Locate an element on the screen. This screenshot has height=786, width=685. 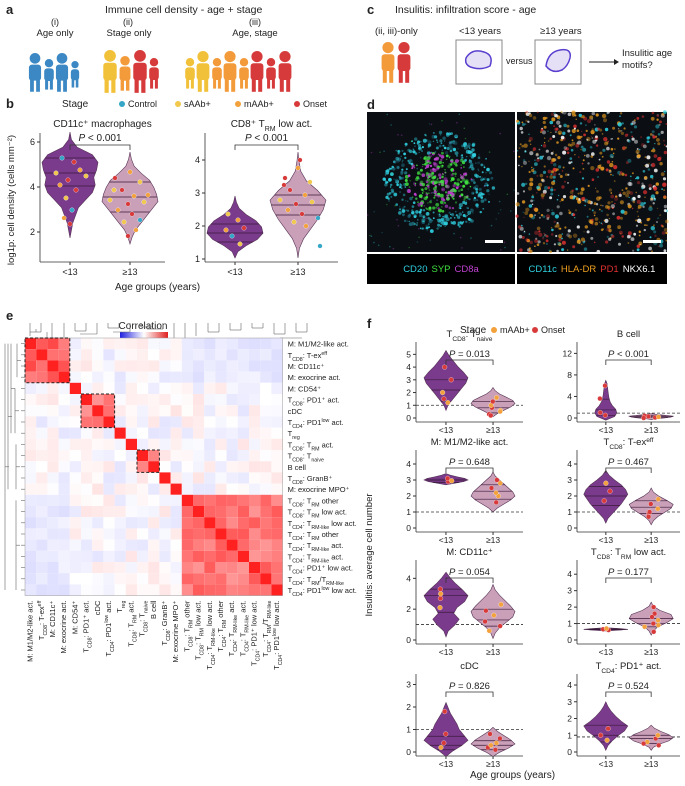
column-label: TCD8: TRM other is located at coordinates (188, 626).